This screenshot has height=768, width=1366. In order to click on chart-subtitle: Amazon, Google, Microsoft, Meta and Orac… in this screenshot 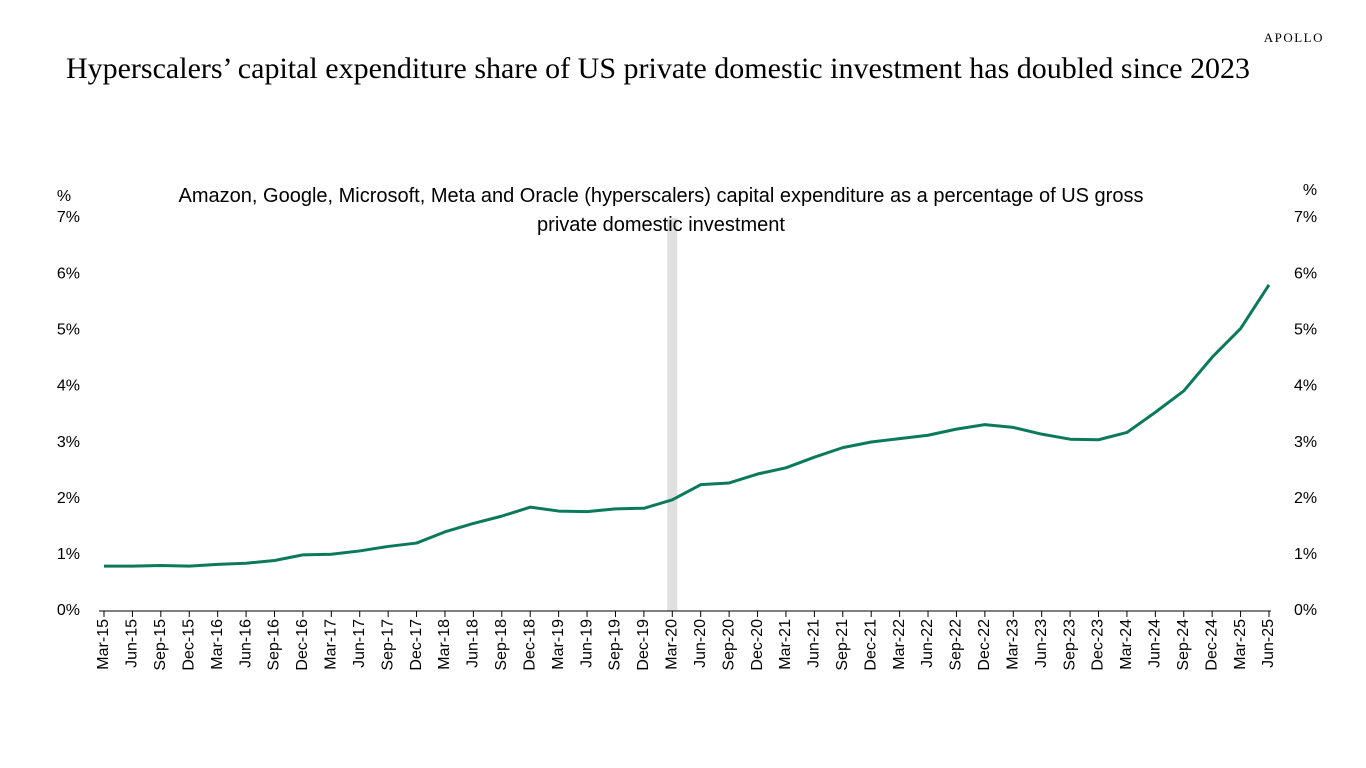, I will do `click(661, 210)`.